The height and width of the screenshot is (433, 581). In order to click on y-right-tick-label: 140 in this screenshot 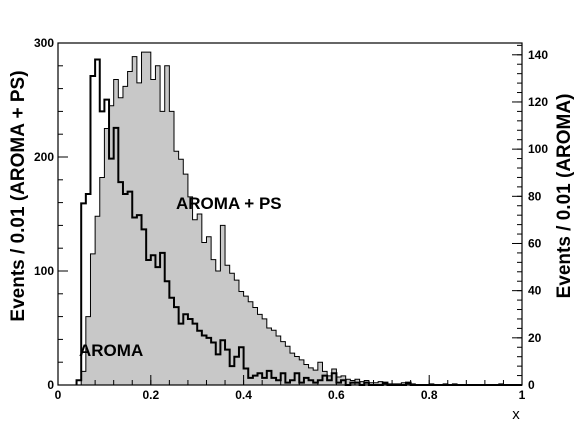, I will do `click(538, 55)`.